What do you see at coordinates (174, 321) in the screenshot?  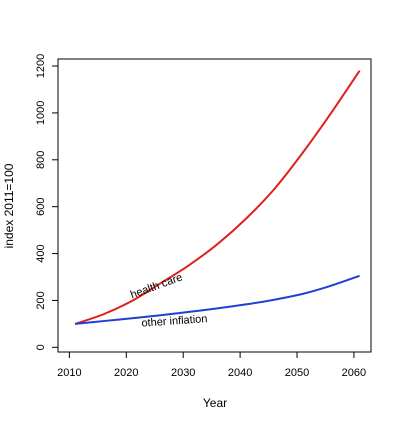 I see `series-annotation: other inflation` at bounding box center [174, 321].